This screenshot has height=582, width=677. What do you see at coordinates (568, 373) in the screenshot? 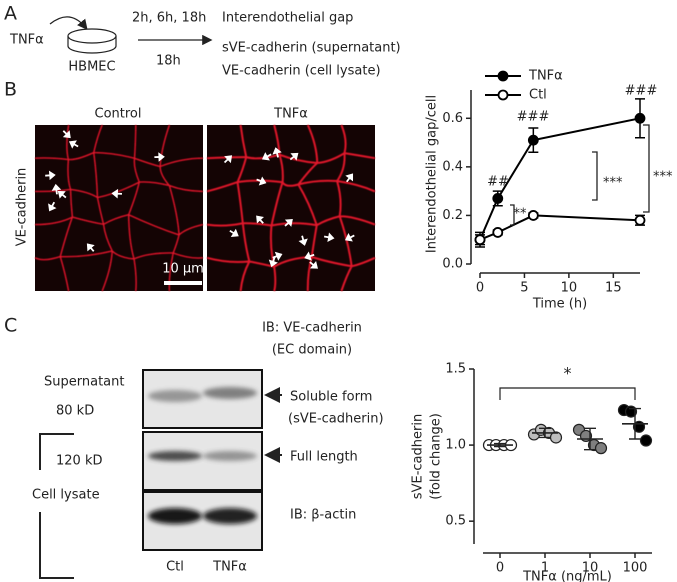
I see `significance: *` at bounding box center [568, 373].